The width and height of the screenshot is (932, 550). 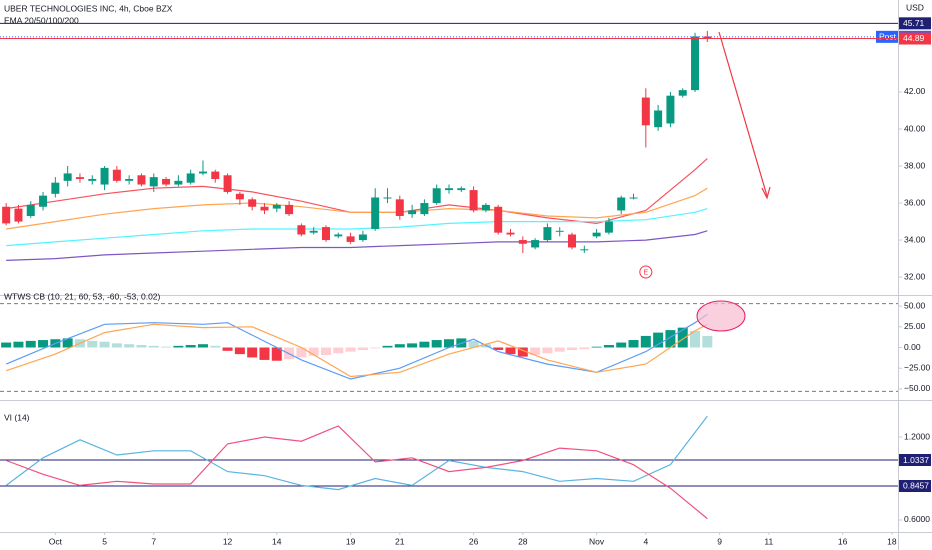 I want to click on y-tick-label: 0.6000, so click(x=917, y=519).